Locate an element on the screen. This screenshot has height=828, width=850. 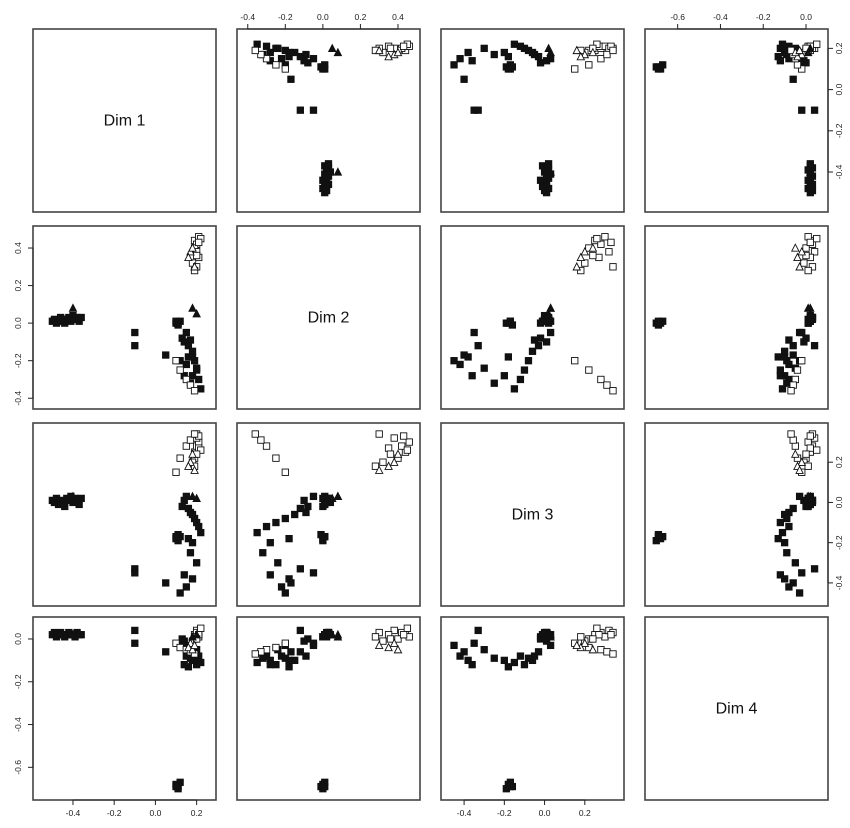
y-tick-label: 0.4 is located at coordinates (18, 248).